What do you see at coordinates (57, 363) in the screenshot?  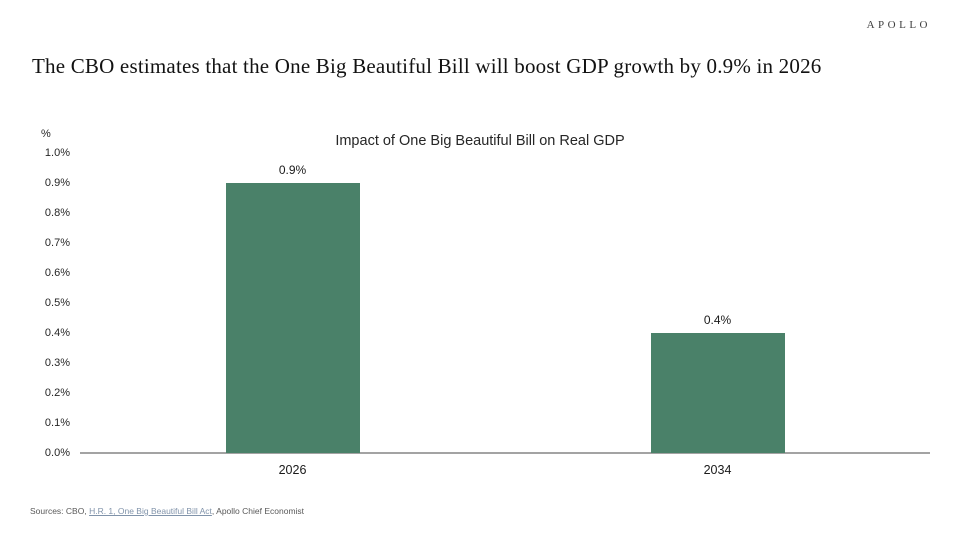 I see `y-tick-label: 0.3%` at bounding box center [57, 363].